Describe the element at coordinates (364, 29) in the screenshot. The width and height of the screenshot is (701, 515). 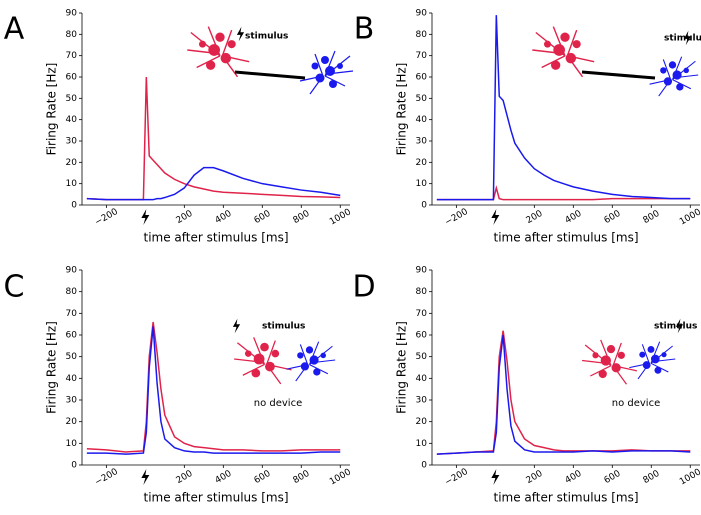
I see `panel-label: B` at that location.